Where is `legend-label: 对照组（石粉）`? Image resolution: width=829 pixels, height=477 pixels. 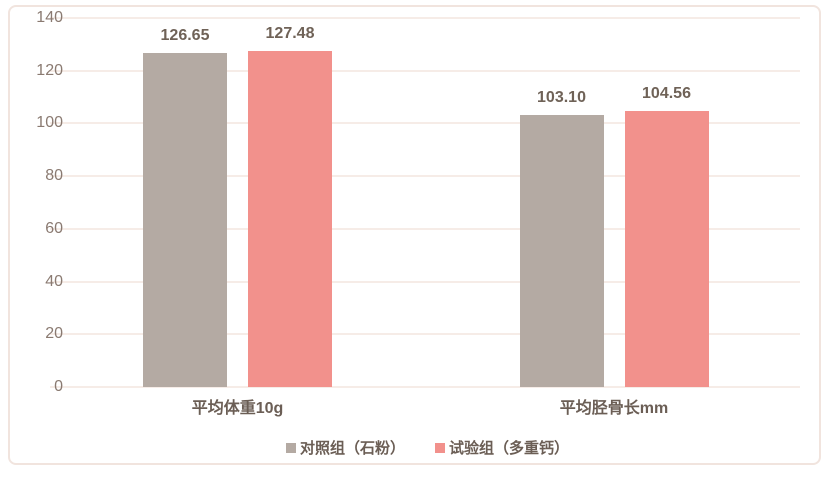 legend-label: 对照组（石粉） is located at coordinates (352, 448).